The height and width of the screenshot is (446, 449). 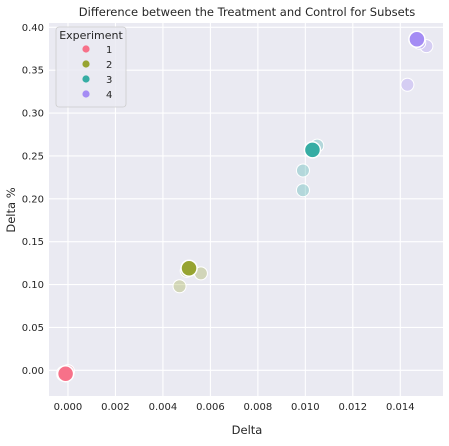 What do you see at coordinates (109, 65) in the screenshot?
I see `legend-label: 2` at bounding box center [109, 65].